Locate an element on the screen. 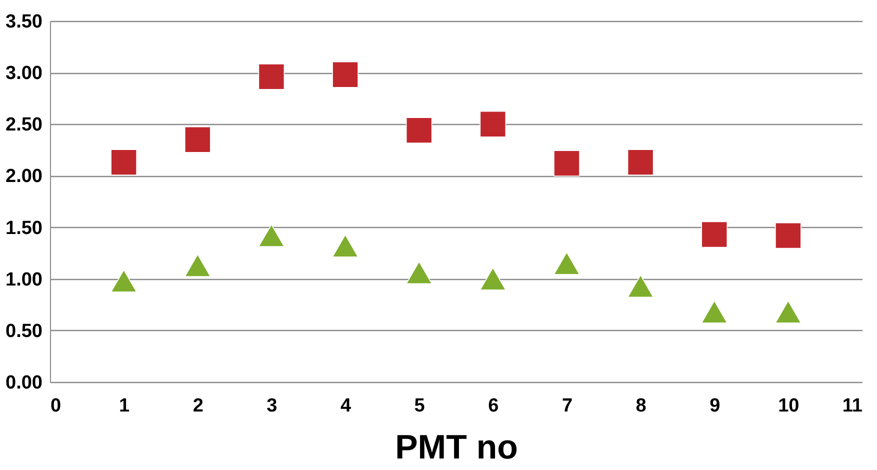 Image resolution: width=877 pixels, height=470 pixels. x-tick-label: 7 is located at coordinates (567, 406).